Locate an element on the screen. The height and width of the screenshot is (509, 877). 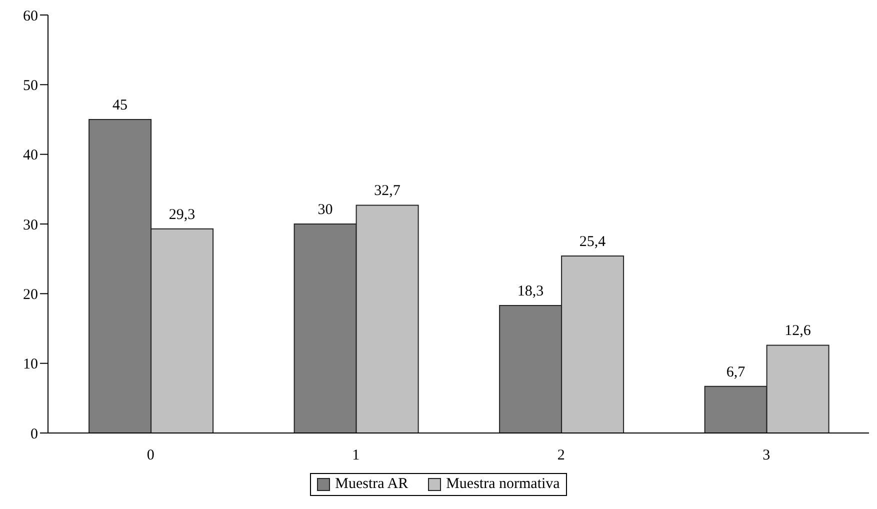
x-tick-label: 1 is located at coordinates (356, 456).